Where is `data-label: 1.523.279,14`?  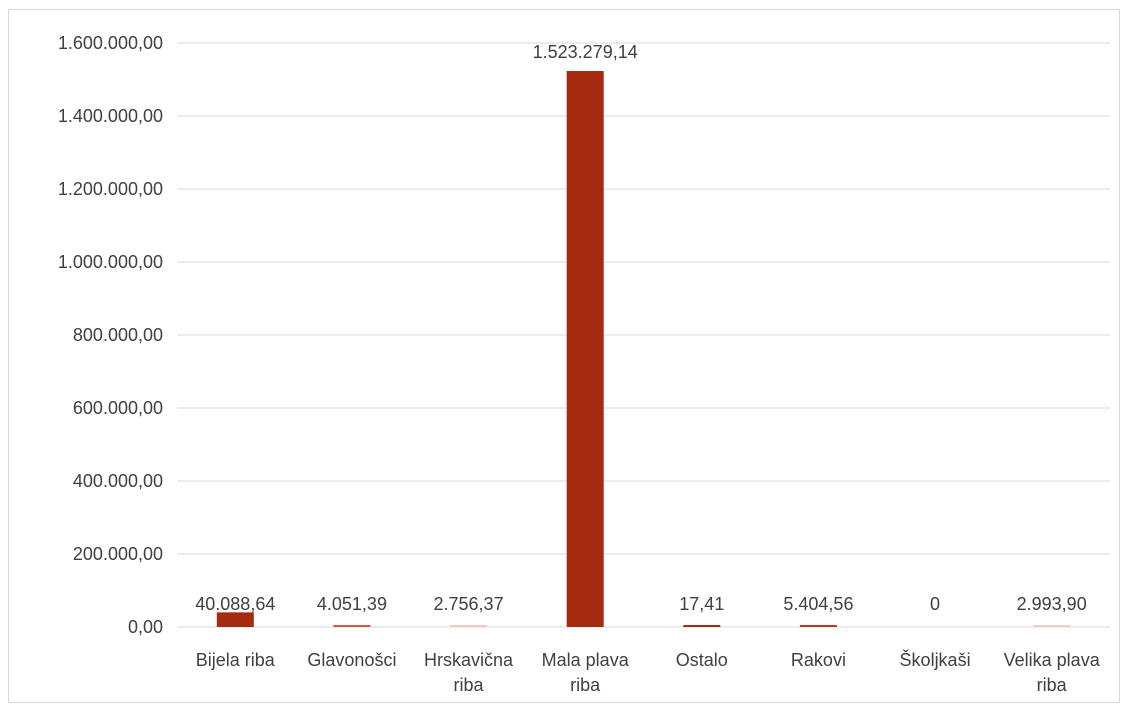 data-label: 1.523.279,14 is located at coordinates (585, 52).